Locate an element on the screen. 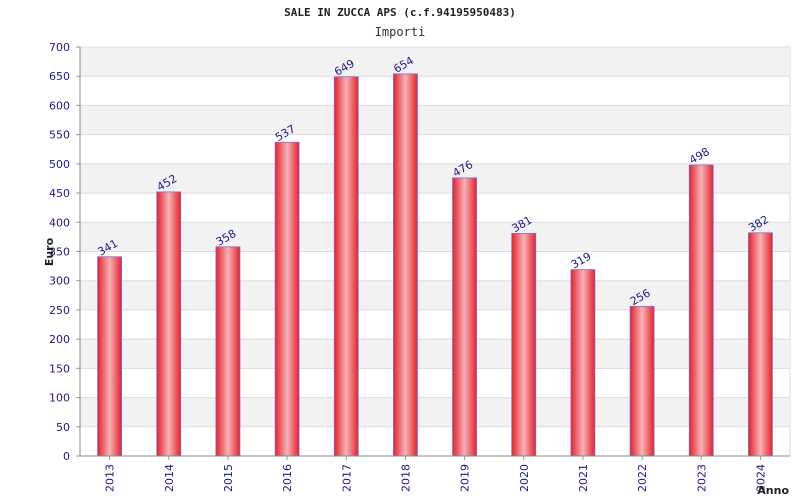  bar-2021 is located at coordinates (583, 363).